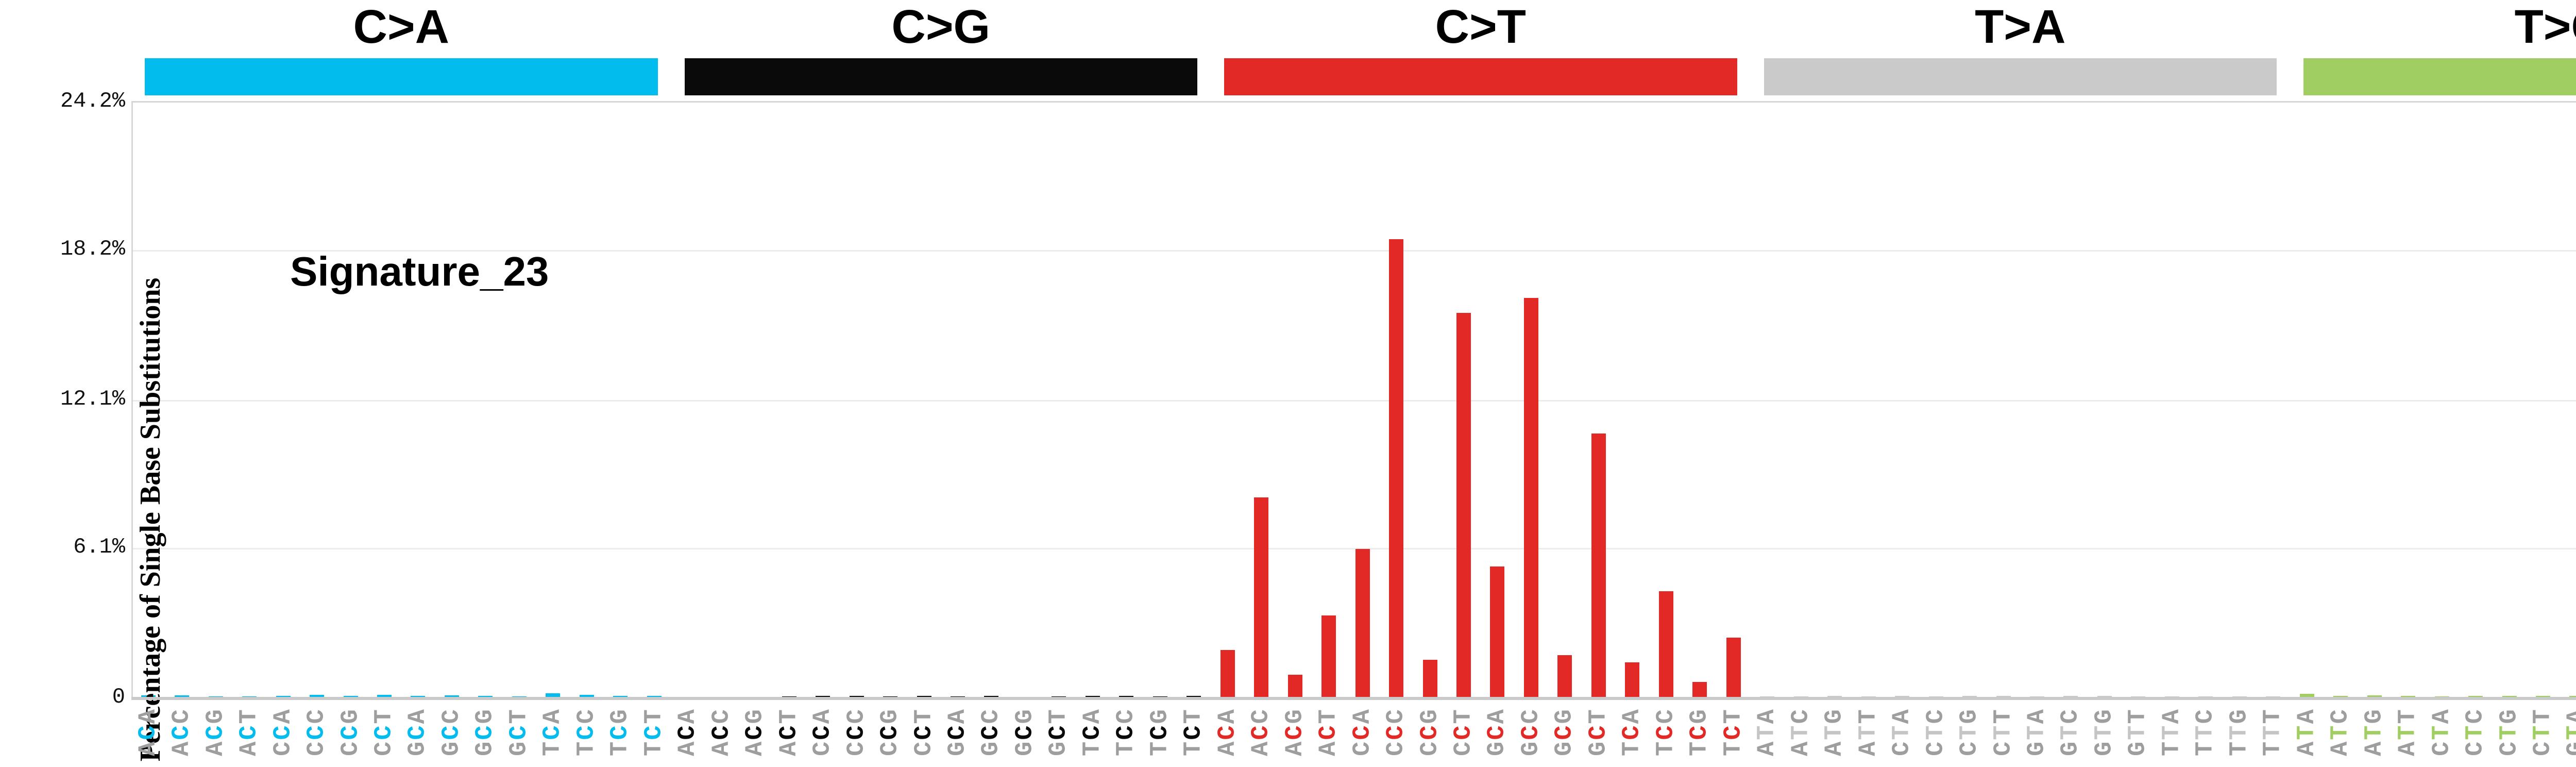 The height and width of the screenshot is (767, 2576). I want to click on x-tick-label-C>G-GCC: GCC, so click(991, 732).